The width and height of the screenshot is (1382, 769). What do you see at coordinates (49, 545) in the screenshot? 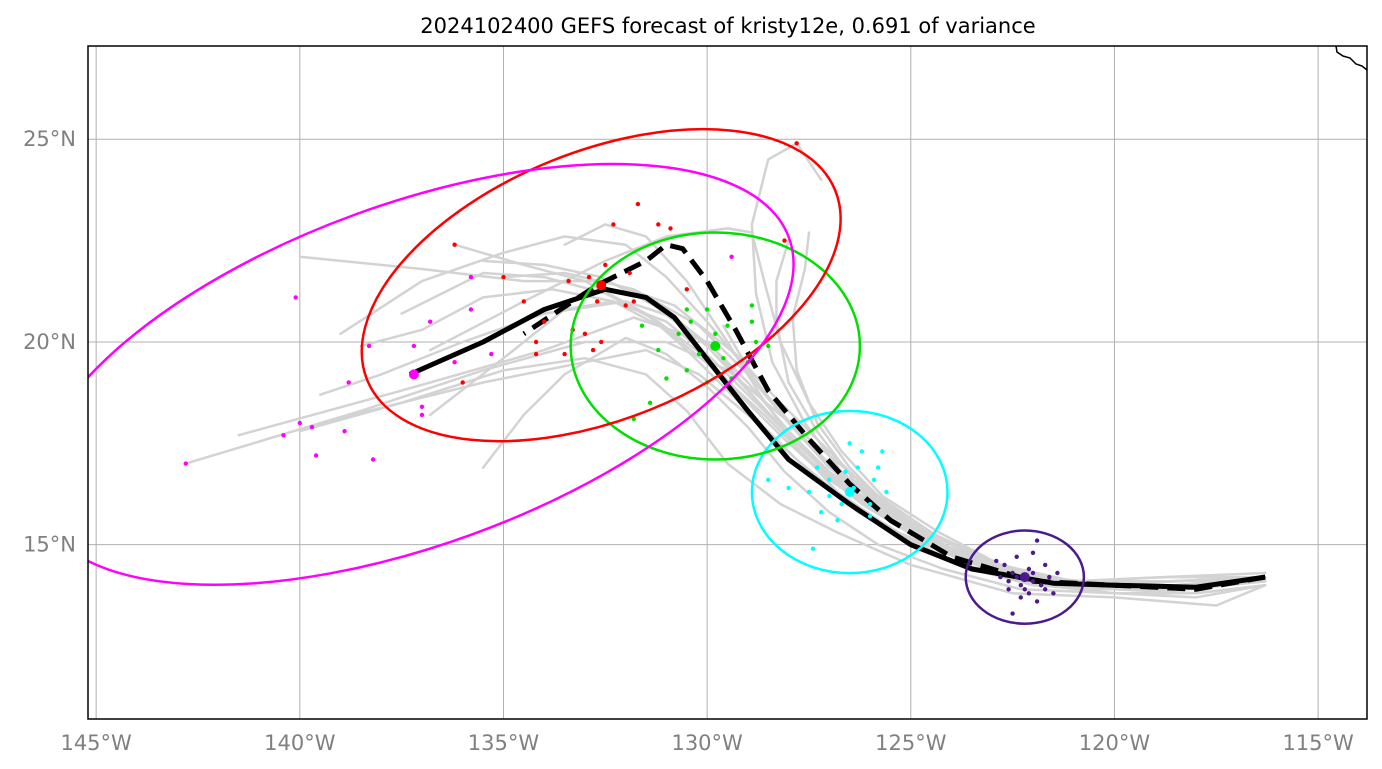
I see `y-tick-label: 15°N` at bounding box center [49, 545].